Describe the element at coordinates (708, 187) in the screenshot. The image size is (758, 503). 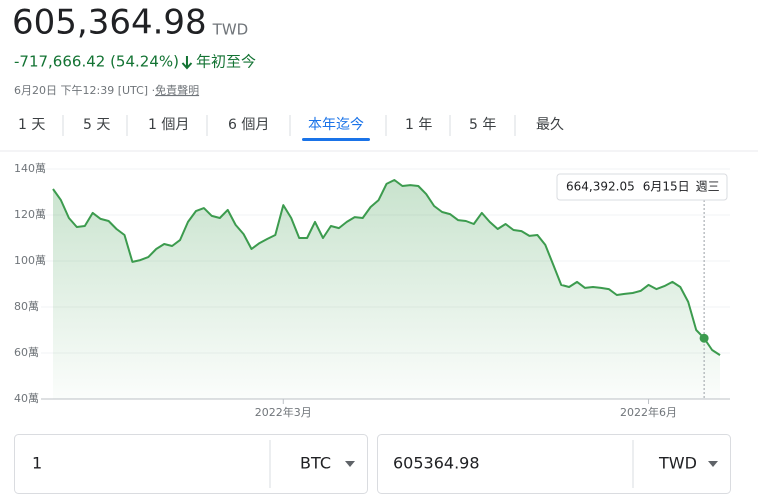
I see `tooltip-weekday: 週三` at that location.